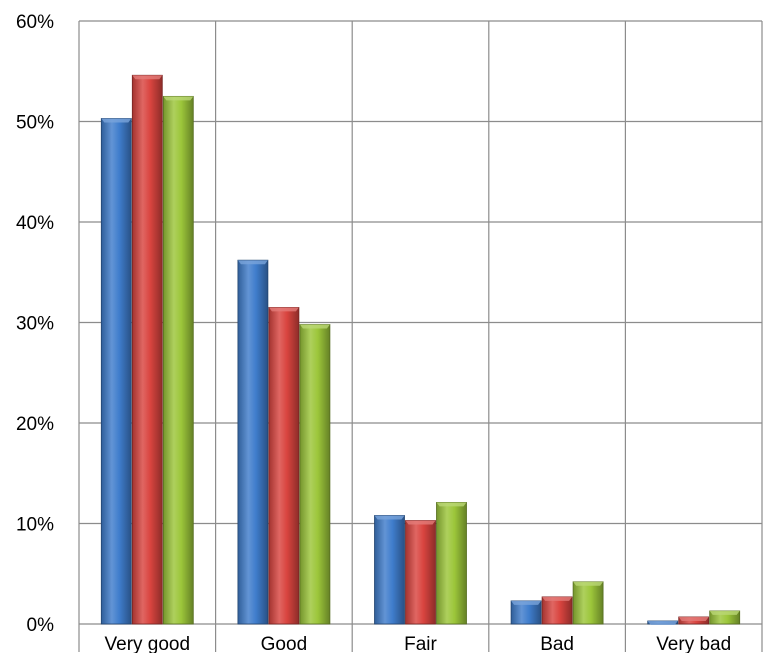  What do you see at coordinates (420, 643) in the screenshot?
I see `x-tick-label: Fair` at bounding box center [420, 643].